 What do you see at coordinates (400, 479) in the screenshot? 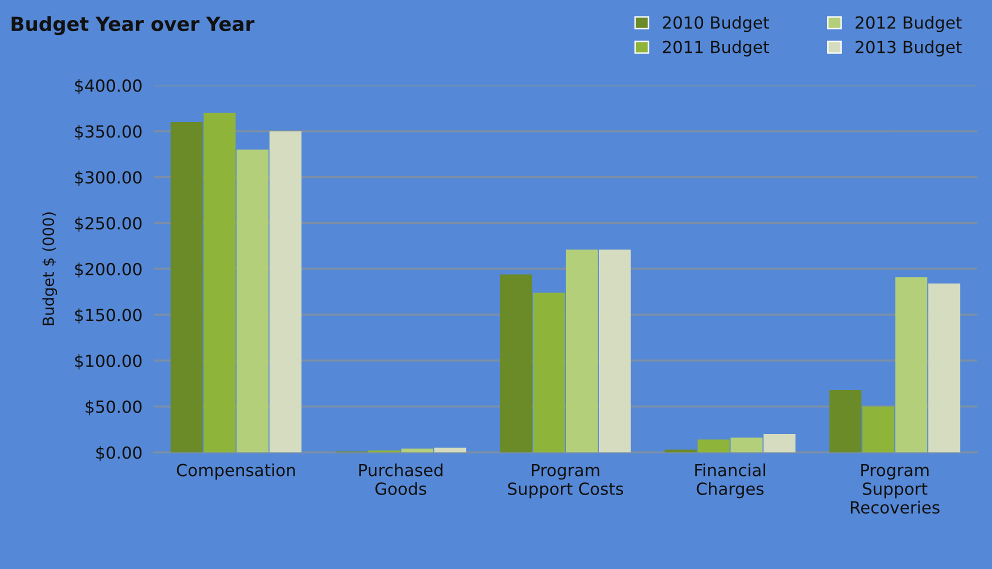
I see `x-tick-label: Purchased Goods` at bounding box center [400, 479].